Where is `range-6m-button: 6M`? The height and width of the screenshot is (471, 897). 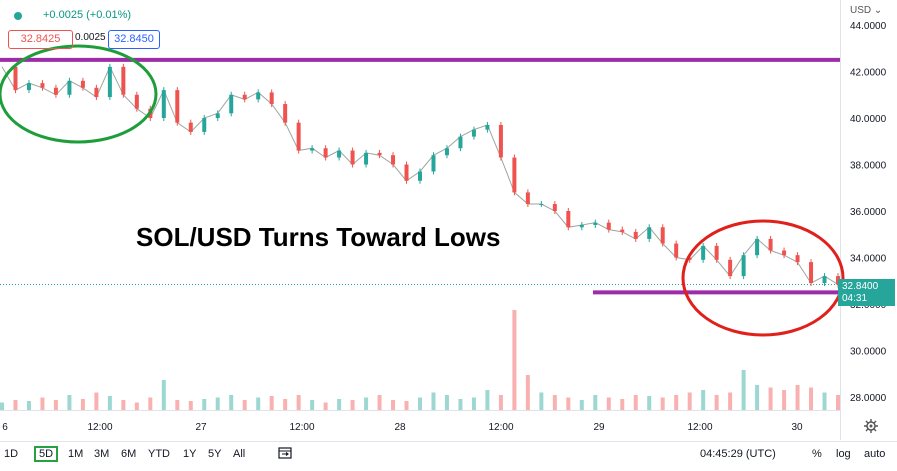 range-6m-button: 6M is located at coordinates (129, 454).